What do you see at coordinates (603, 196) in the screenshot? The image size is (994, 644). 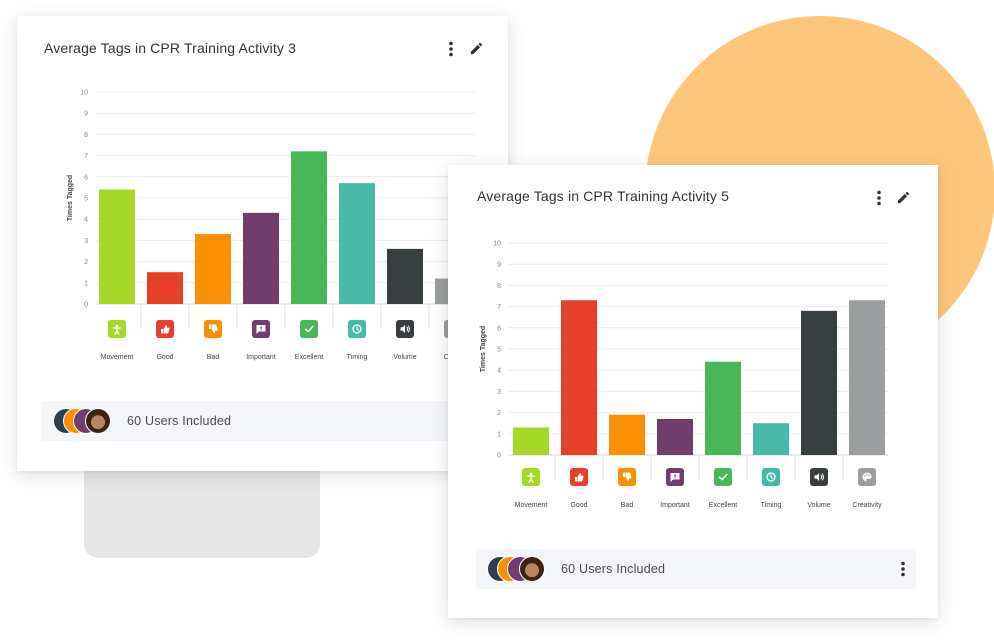 I see `card-title: Average Tags in CPR Training Activity 5` at bounding box center [603, 196].